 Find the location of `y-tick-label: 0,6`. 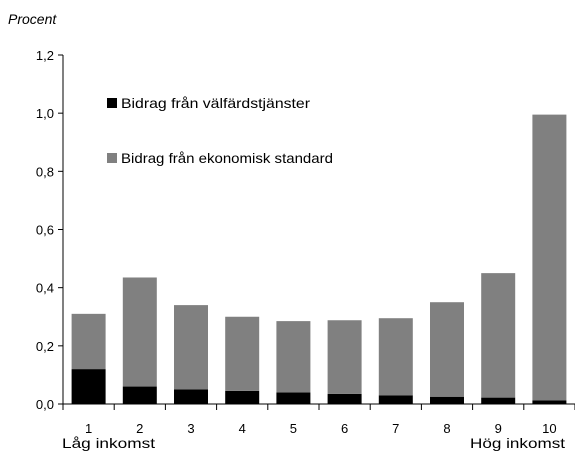

y-tick-label: 0,6 is located at coordinates (45, 230).